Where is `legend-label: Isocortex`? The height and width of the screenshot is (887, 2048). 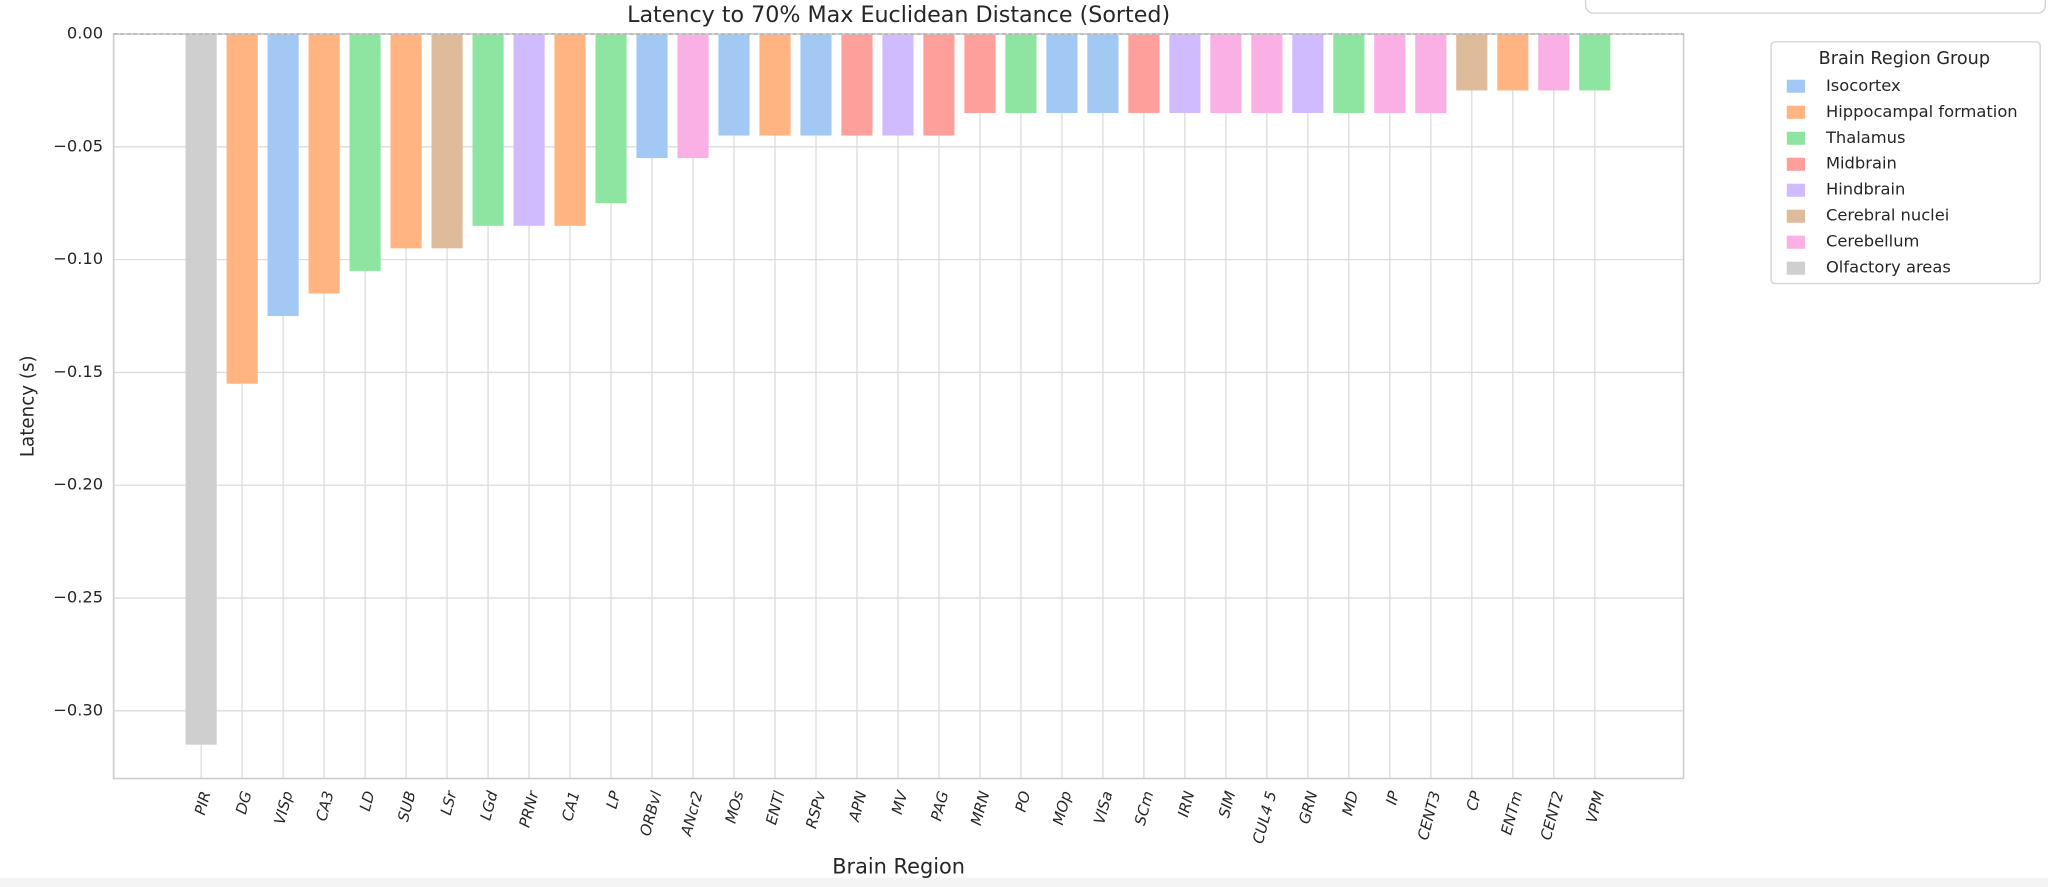 legend-label: Isocortex is located at coordinates (1863, 85).